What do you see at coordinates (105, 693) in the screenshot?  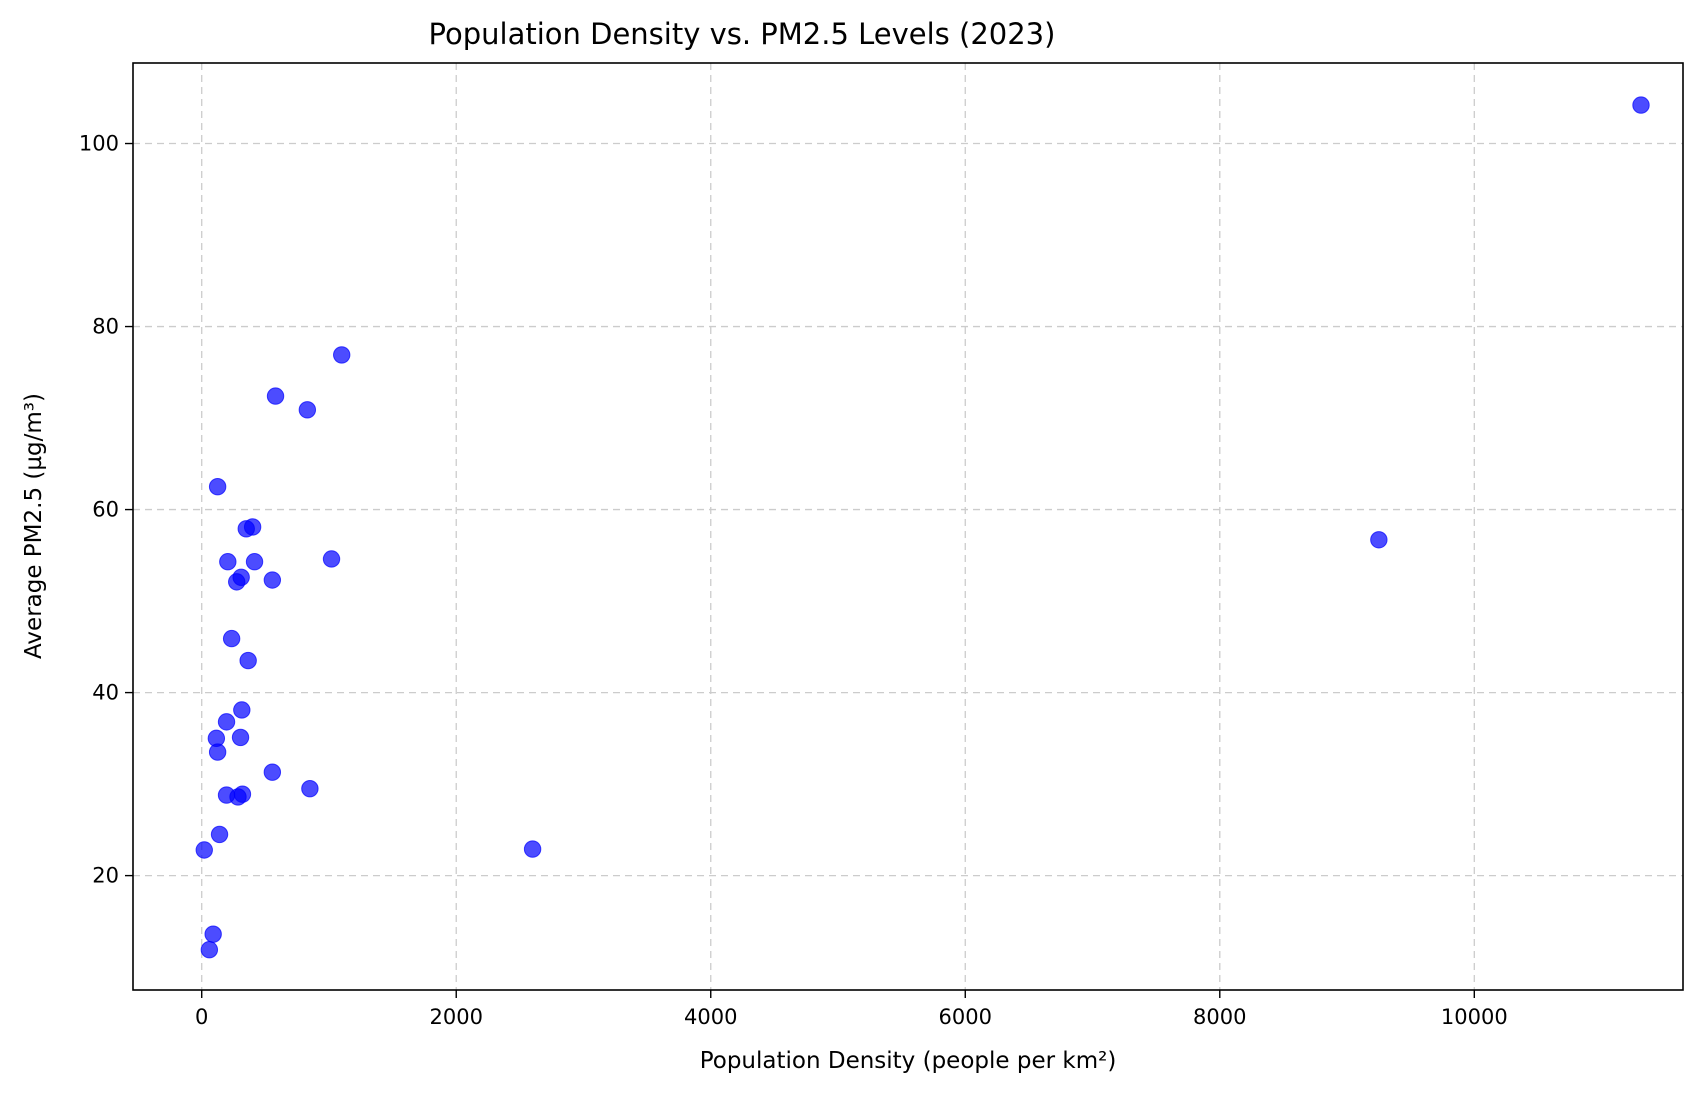 I see `y-tick-label: 40` at bounding box center [105, 693].